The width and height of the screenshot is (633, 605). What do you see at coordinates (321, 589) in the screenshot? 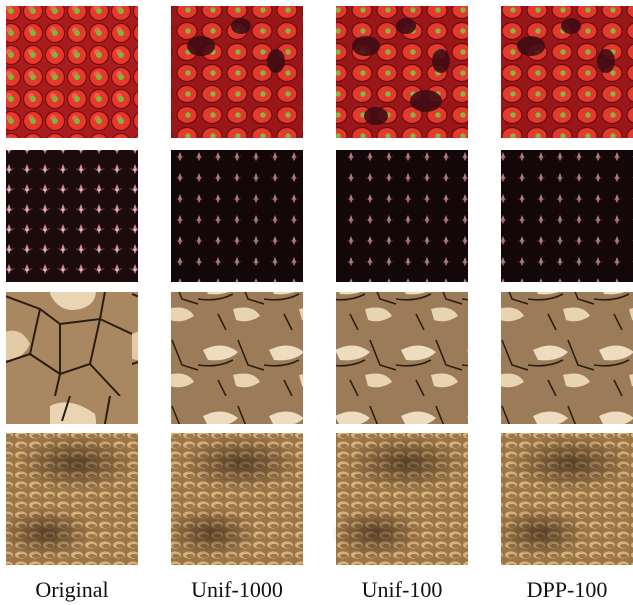
I see `column-labels: Original Unif-1000 Unif-100 DPP-100` at bounding box center [321, 589].